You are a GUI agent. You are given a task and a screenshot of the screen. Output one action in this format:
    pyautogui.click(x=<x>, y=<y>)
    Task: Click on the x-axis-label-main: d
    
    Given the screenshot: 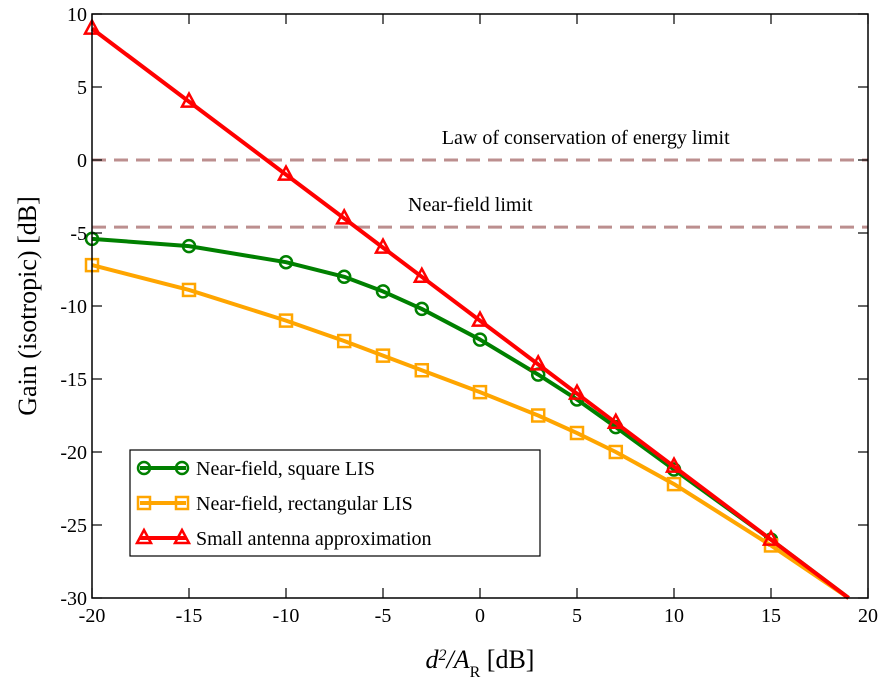 What is the action you would take?
    pyautogui.click(x=433, y=659)
    